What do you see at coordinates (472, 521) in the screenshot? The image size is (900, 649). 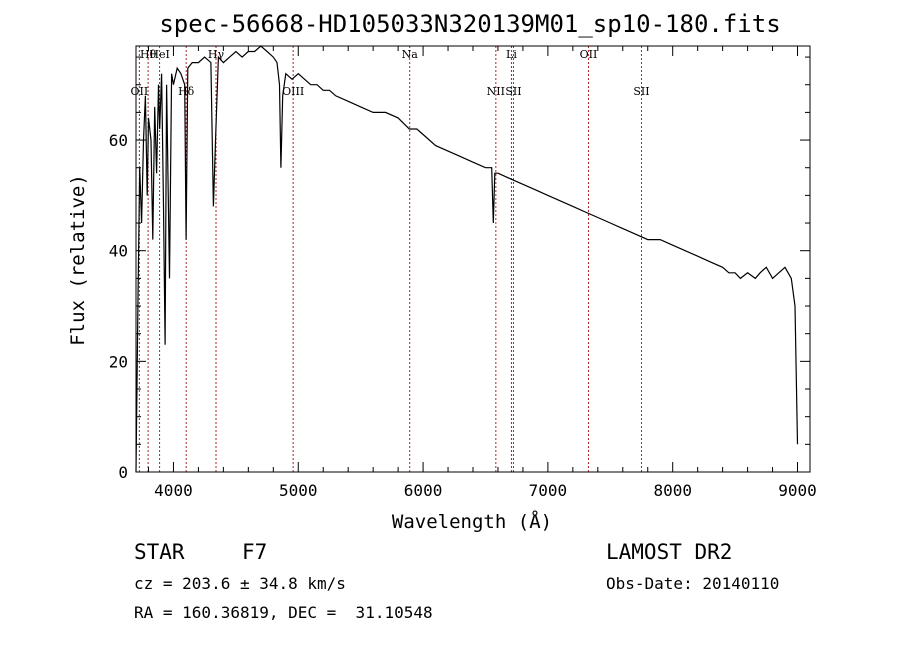 I see `x-axis-label: Wavelength (Å)` at bounding box center [472, 521].